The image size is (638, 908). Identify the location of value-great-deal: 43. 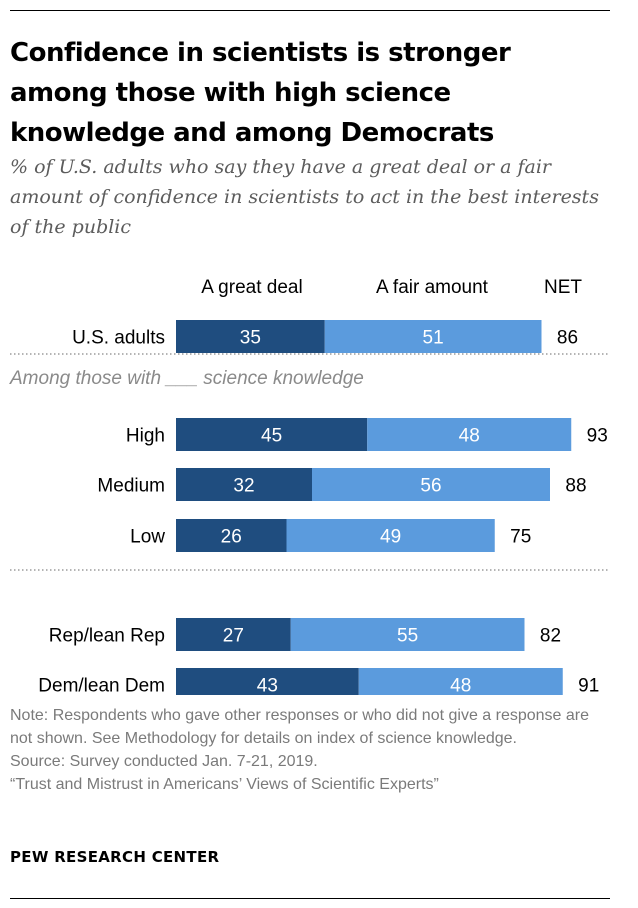
(267, 686).